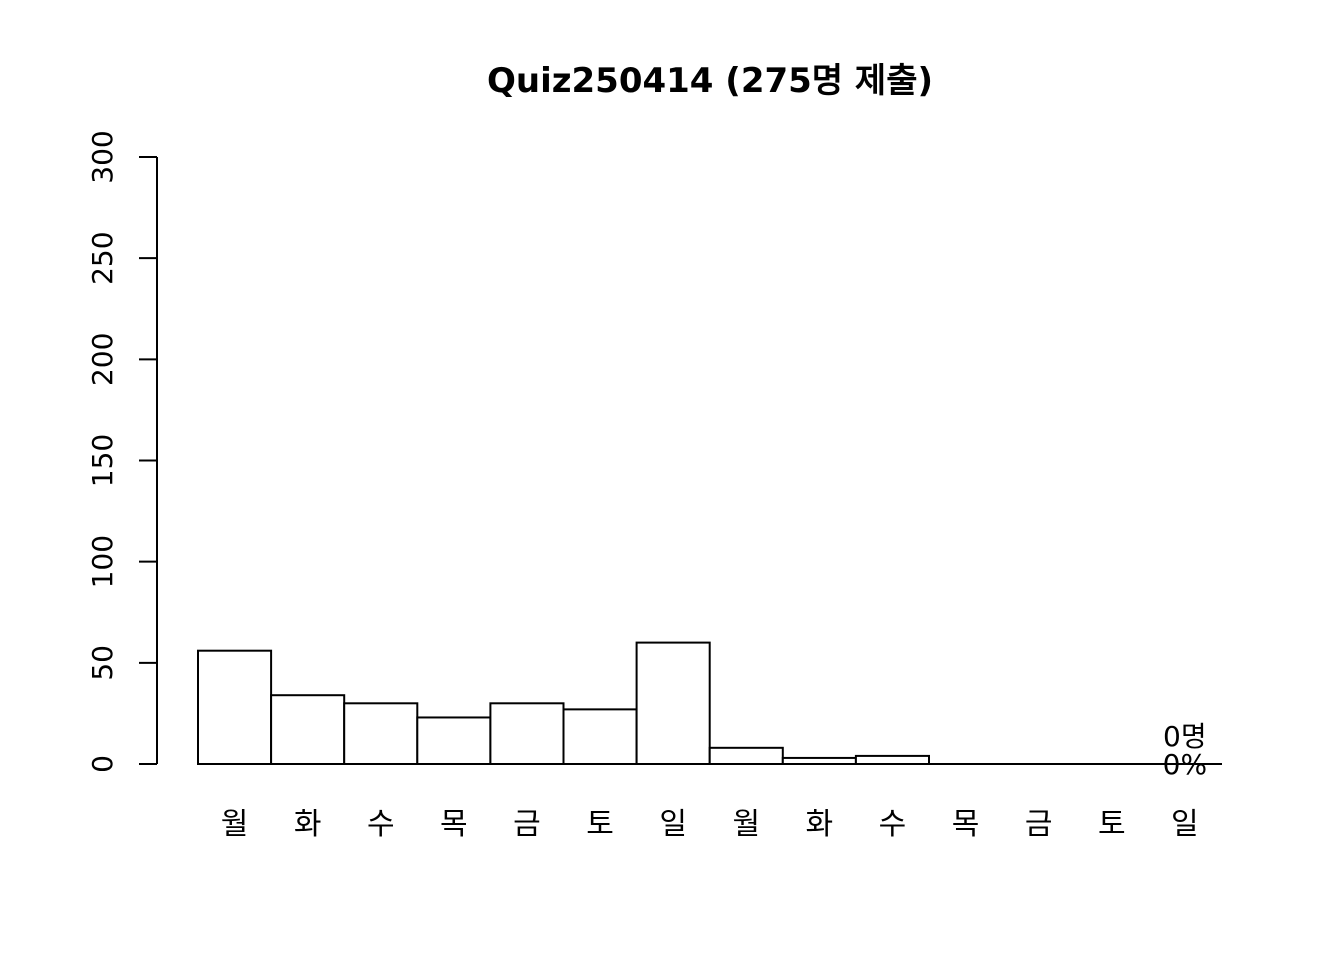 This screenshot has height=965, width=1344. I want to click on bars, so click(709, 703).